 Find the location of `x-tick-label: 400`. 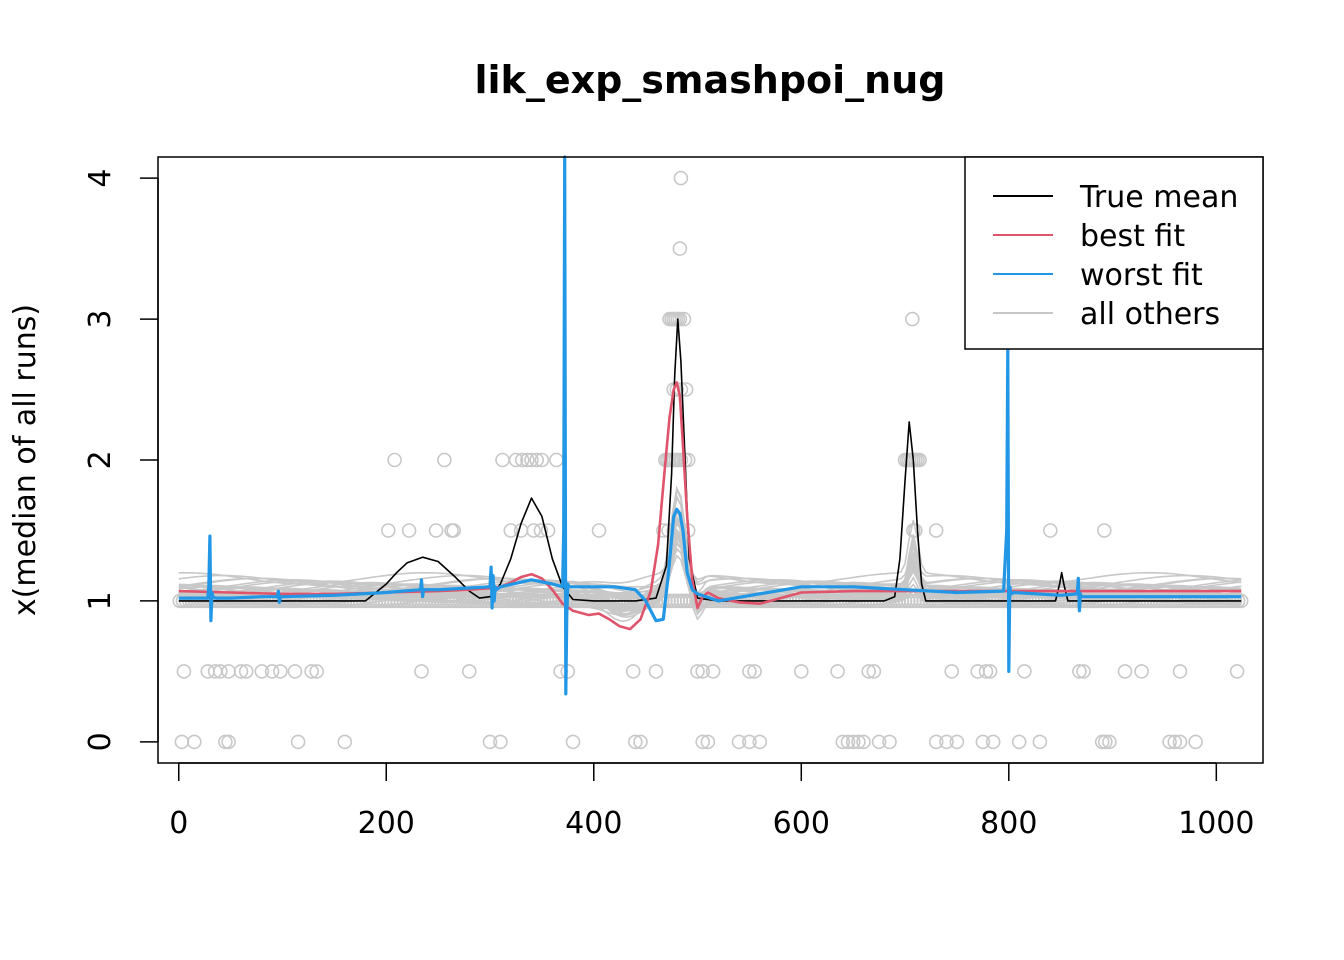

x-tick-label: 400 is located at coordinates (593, 823).